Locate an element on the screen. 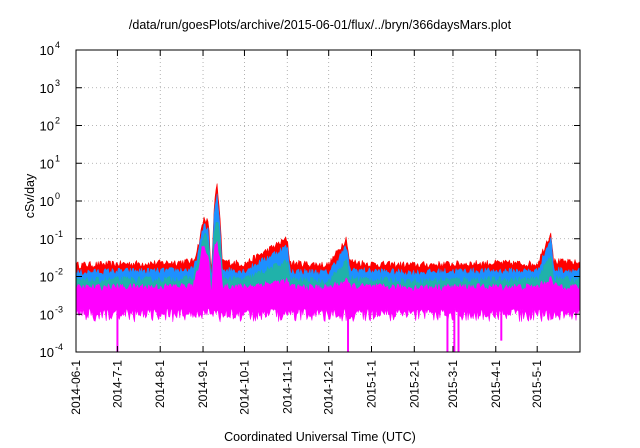  y-tick-exponent: -3 is located at coordinates (59, 309).